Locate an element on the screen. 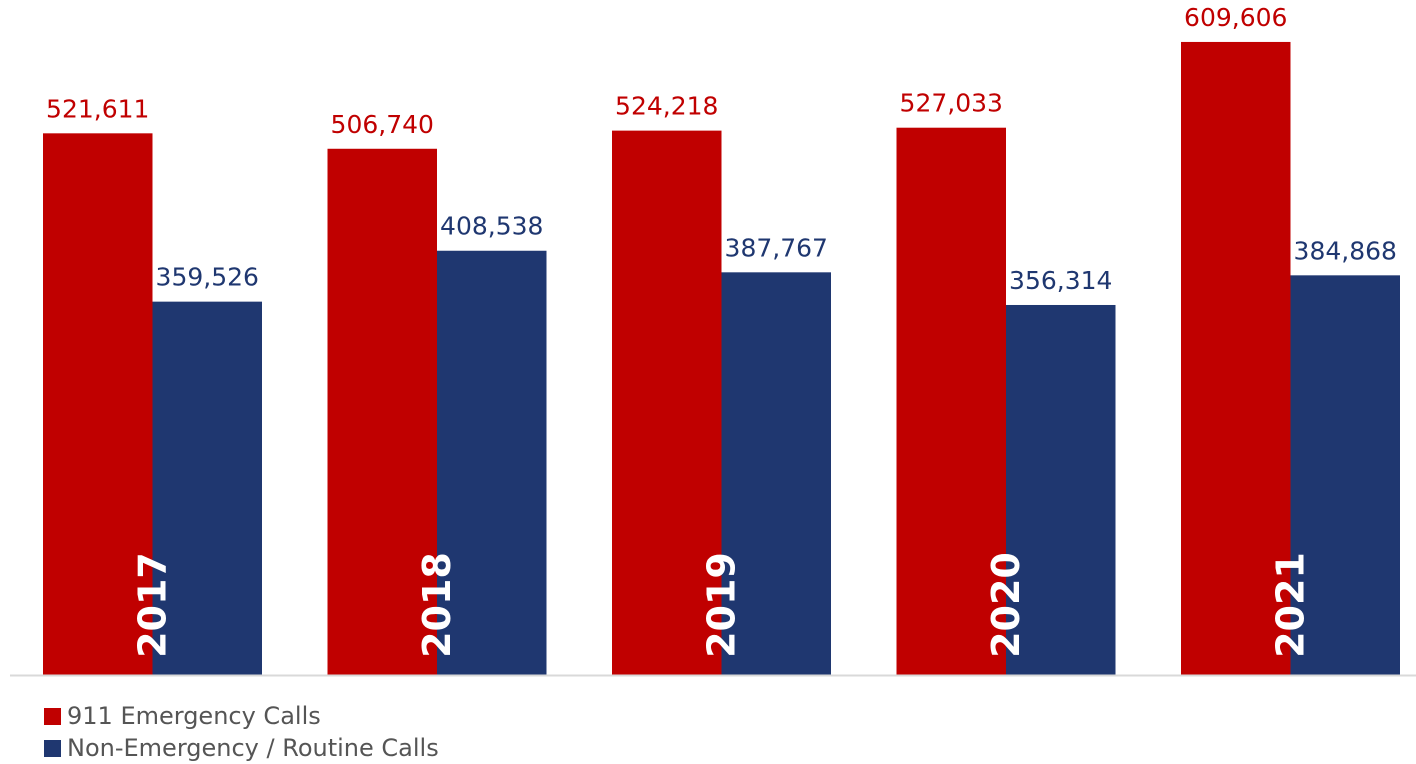 The image size is (1416, 764). category-label-2020: 2020 is located at coordinates (1006, 605).